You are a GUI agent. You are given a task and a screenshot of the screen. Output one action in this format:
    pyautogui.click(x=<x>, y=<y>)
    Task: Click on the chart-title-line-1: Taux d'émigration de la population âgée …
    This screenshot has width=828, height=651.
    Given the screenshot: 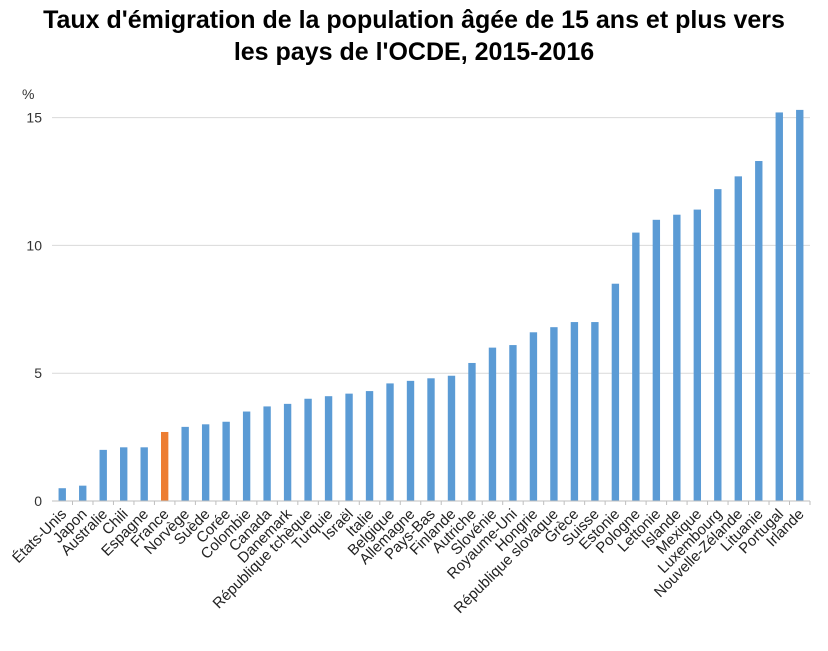 What is the action you would take?
    pyautogui.click(x=414, y=20)
    